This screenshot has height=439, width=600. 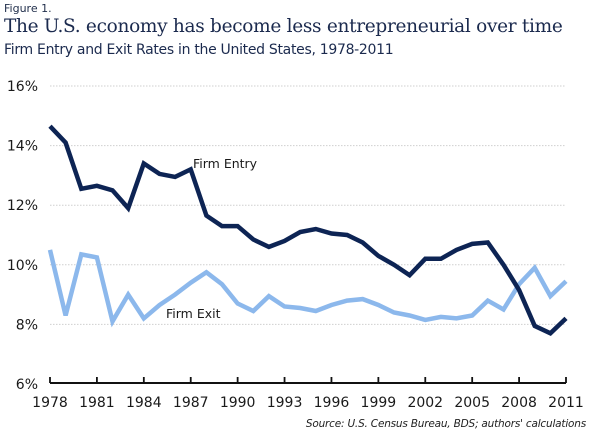 I want to click on y-tick-label: 6%, so click(x=27, y=385).